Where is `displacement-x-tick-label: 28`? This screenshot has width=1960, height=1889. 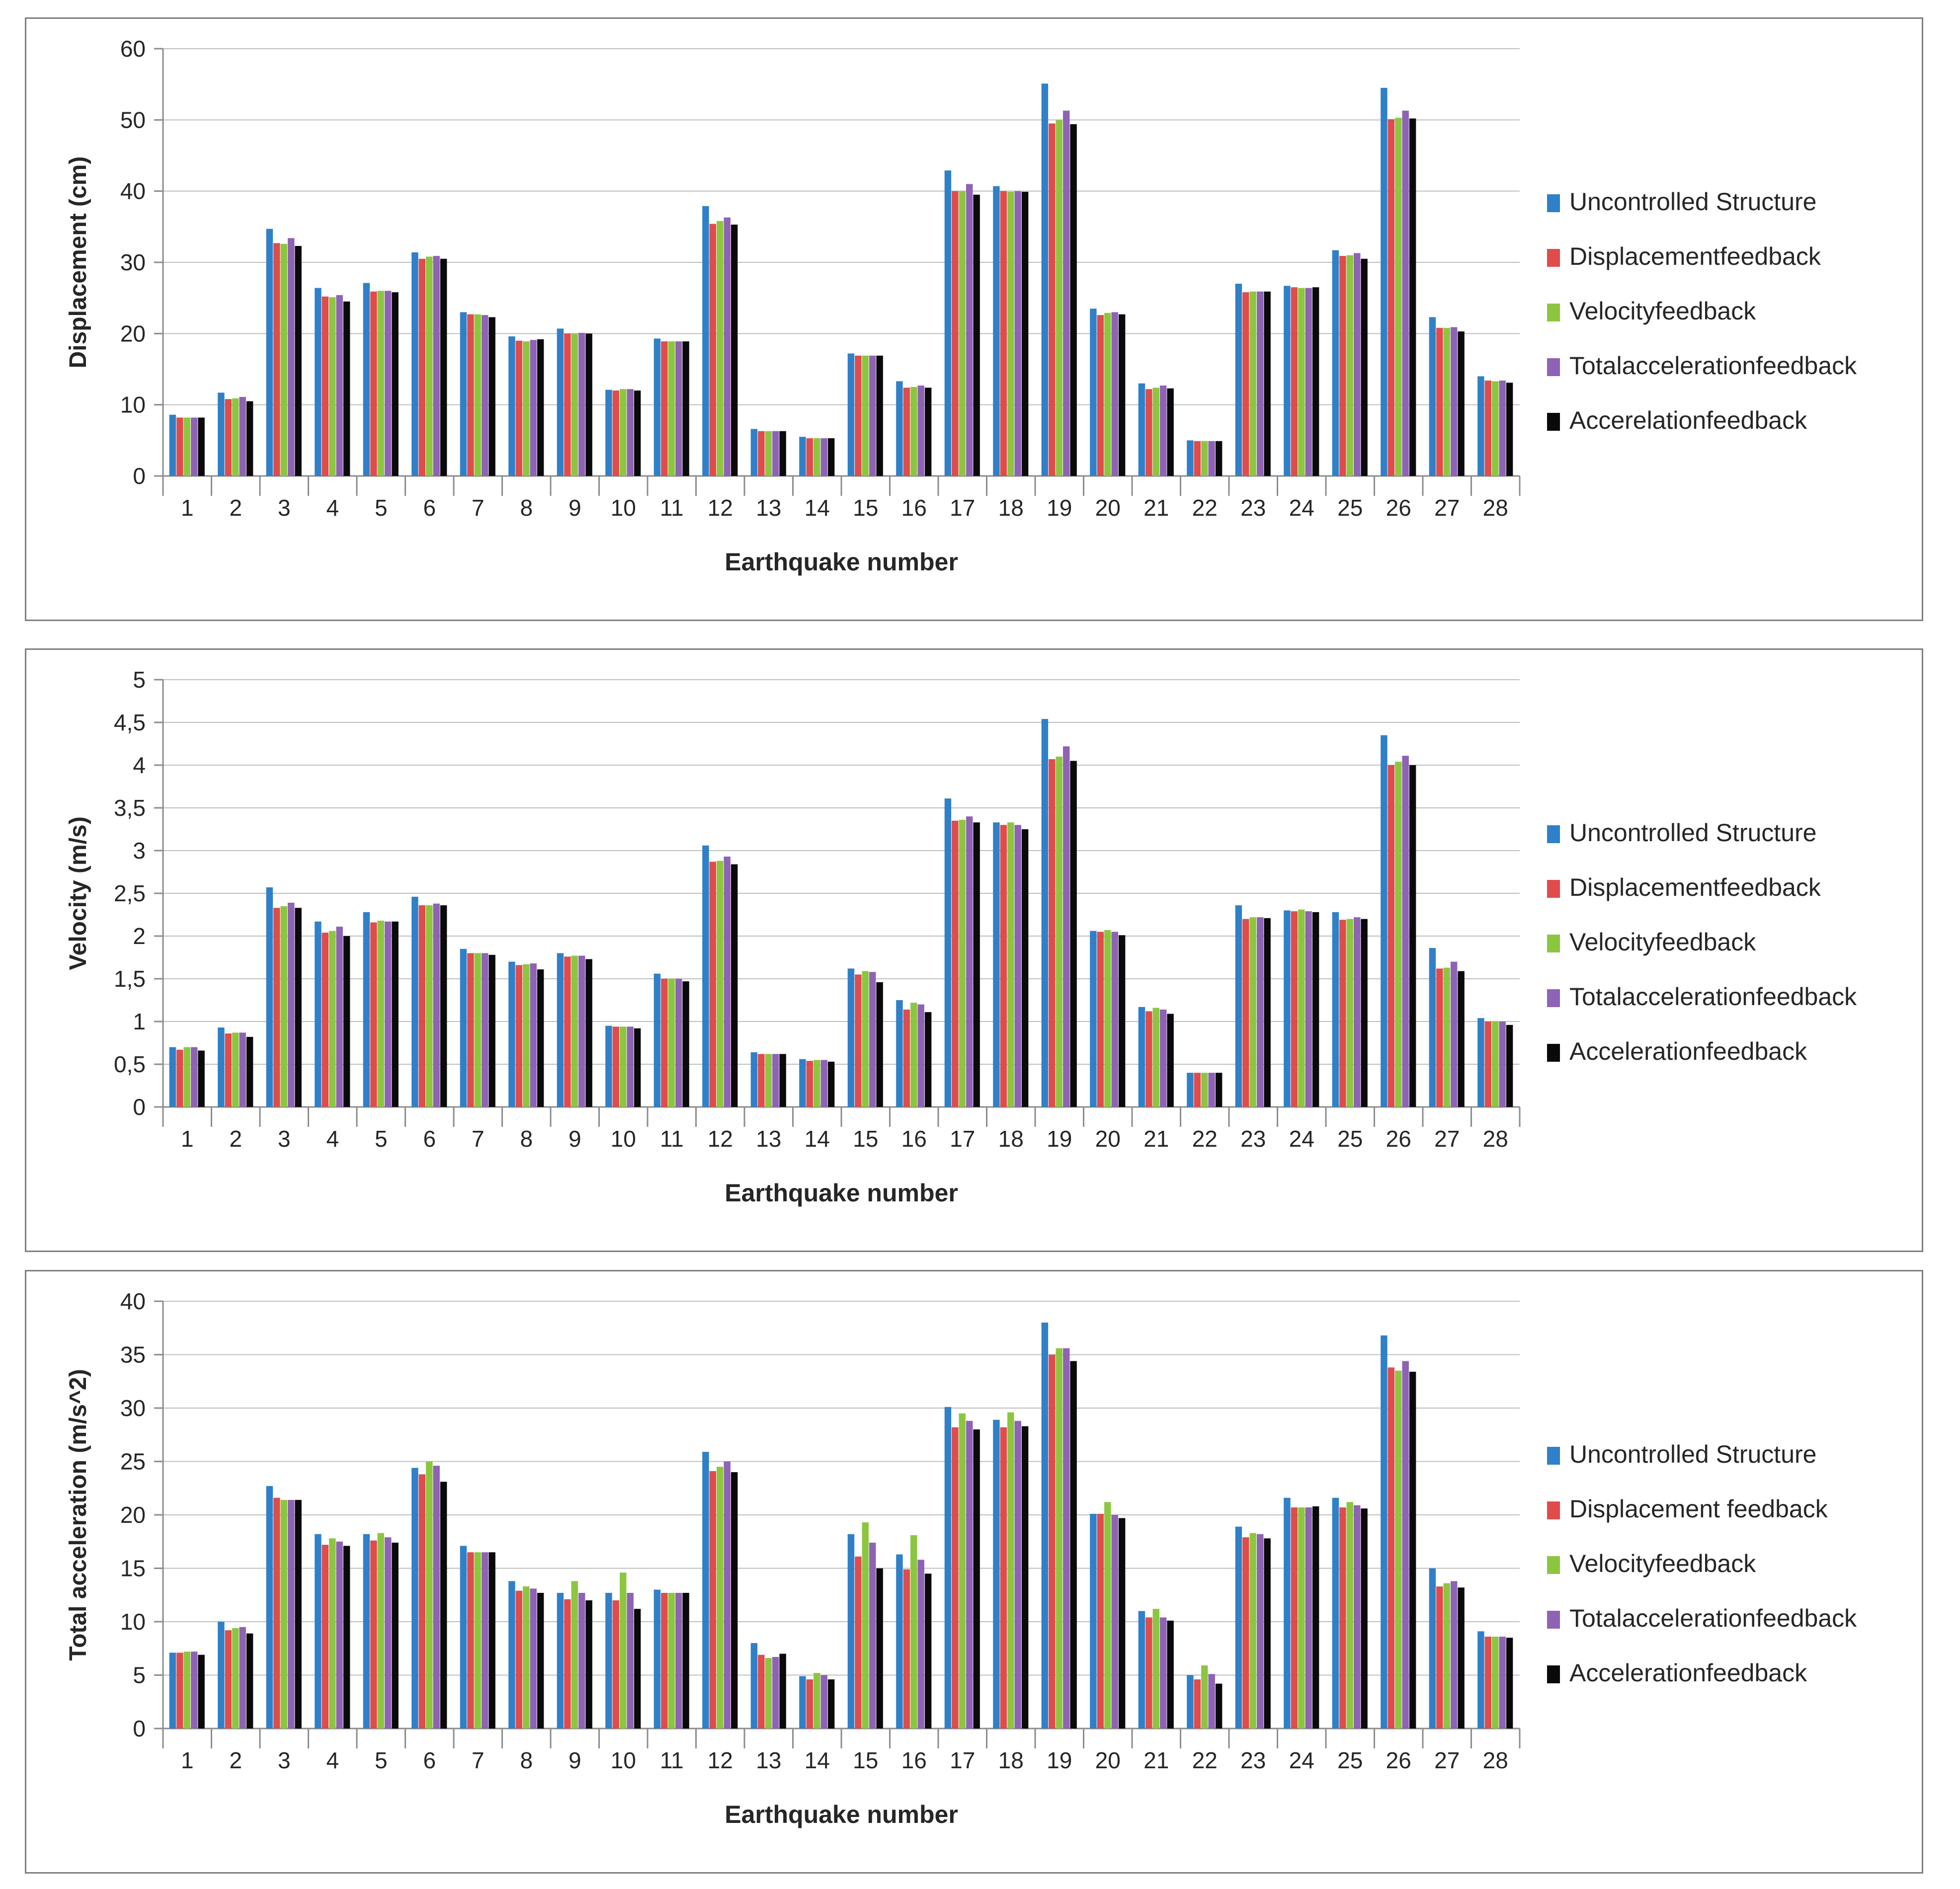
displacement-x-tick-label: 28 is located at coordinates (1495, 508).